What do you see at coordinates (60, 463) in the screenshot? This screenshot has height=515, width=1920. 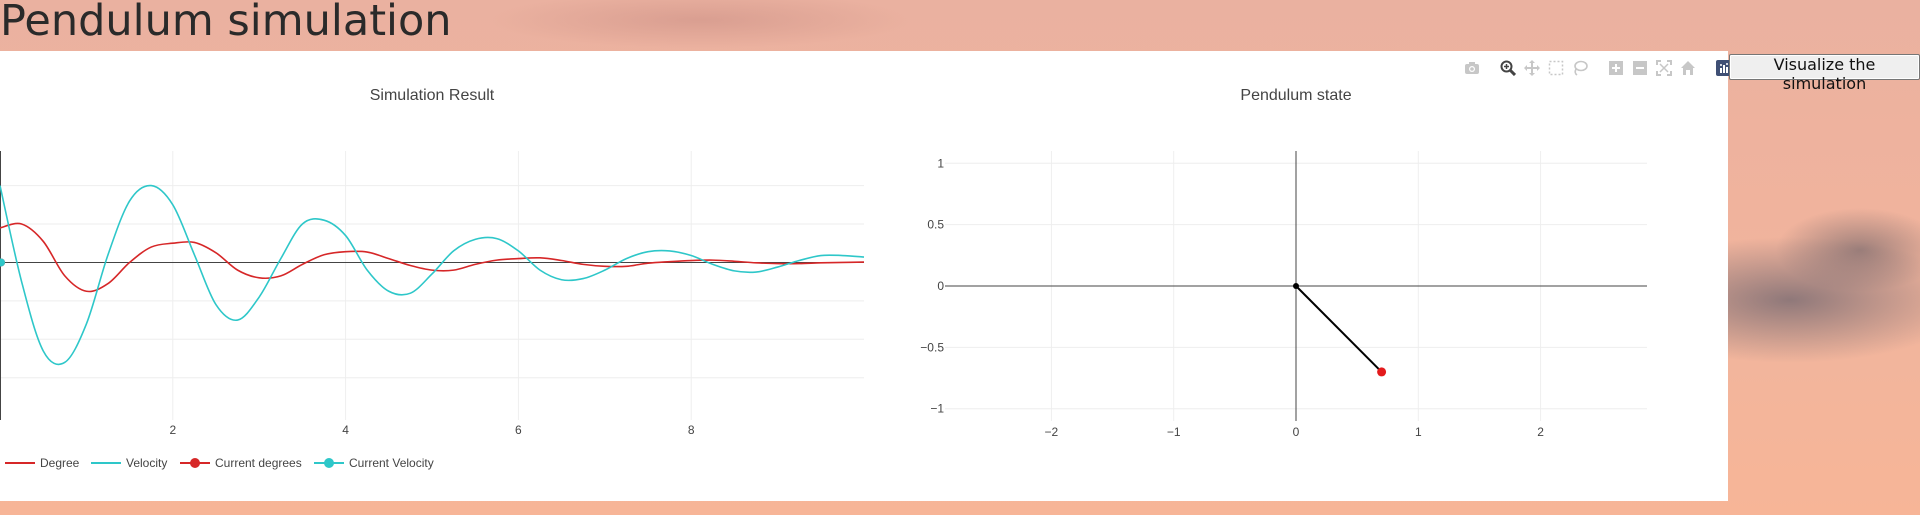 I see `legend-label-degree: Degree` at bounding box center [60, 463].